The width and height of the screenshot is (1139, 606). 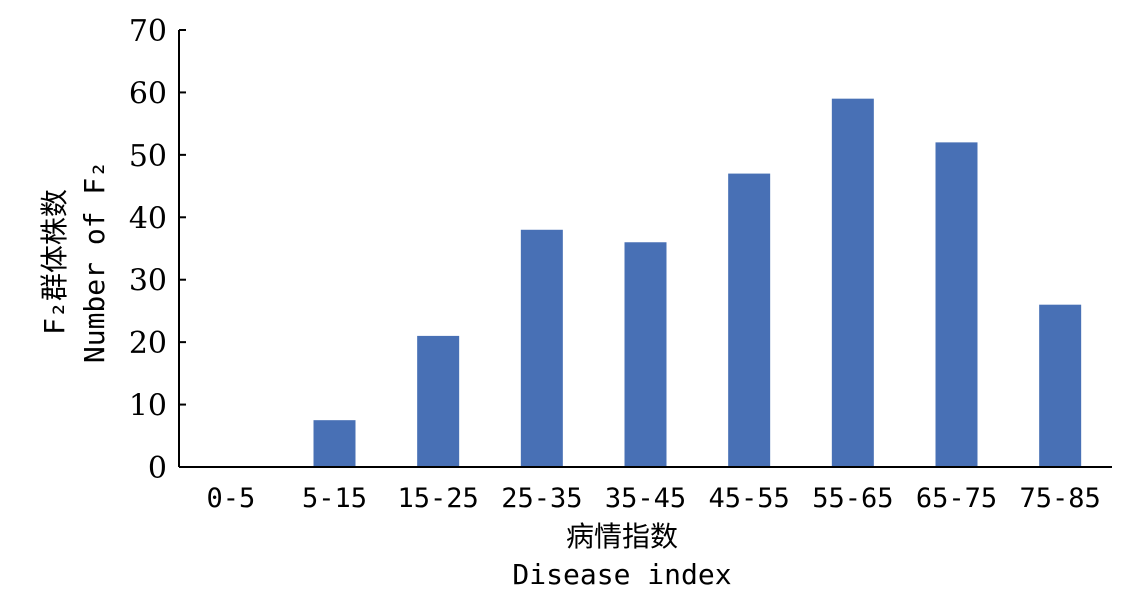 What do you see at coordinates (148, 406) in the screenshot?
I see `y-tick-label: 10` at bounding box center [148, 406].